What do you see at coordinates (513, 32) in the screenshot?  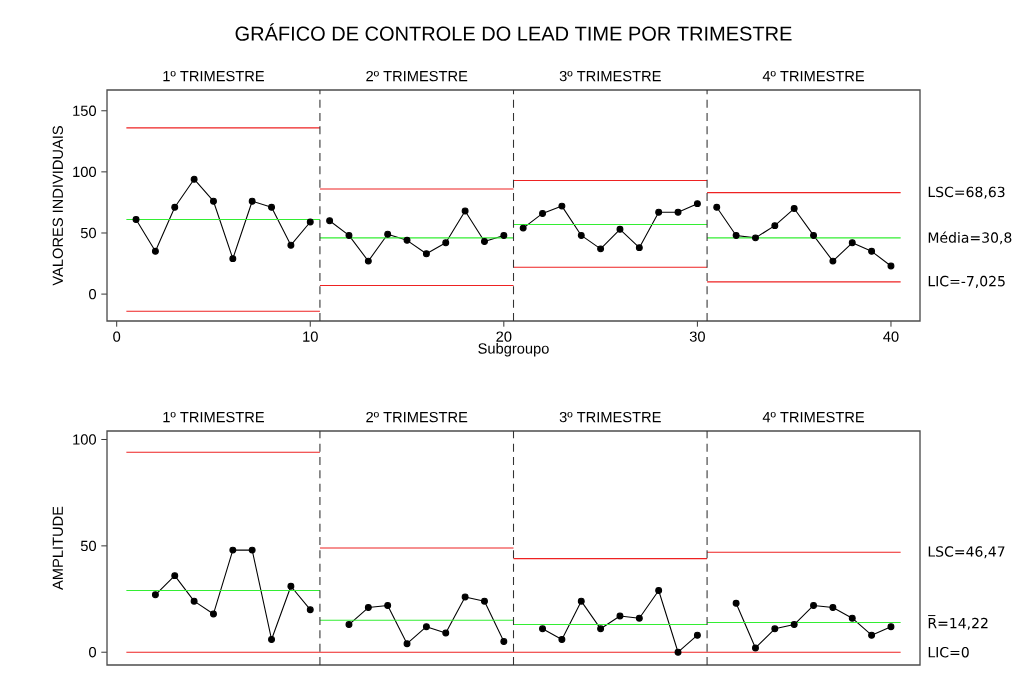 I see `chart-title: GRÁFICO DE CONTROLE DO LEAD TIME POR TRIMESTRE` at bounding box center [513, 32].